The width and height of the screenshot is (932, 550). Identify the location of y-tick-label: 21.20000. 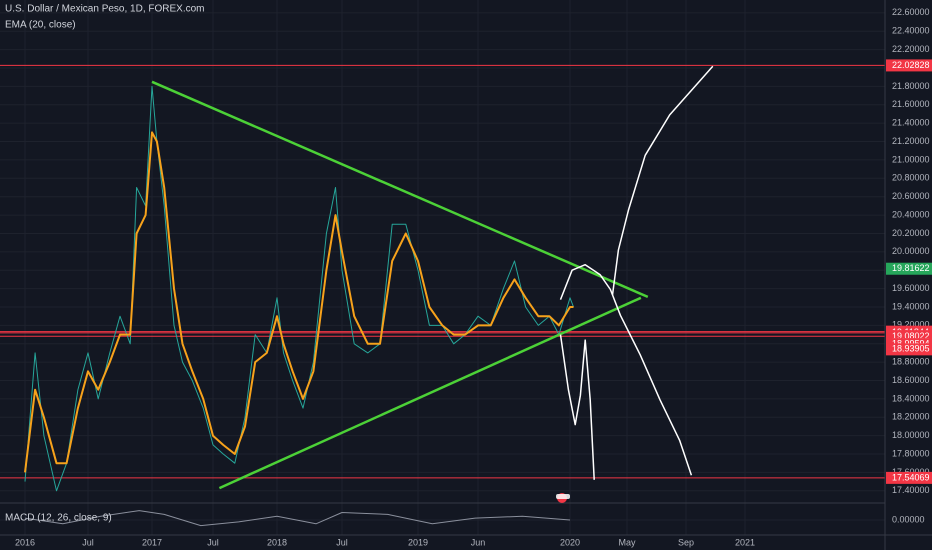
(911, 141).